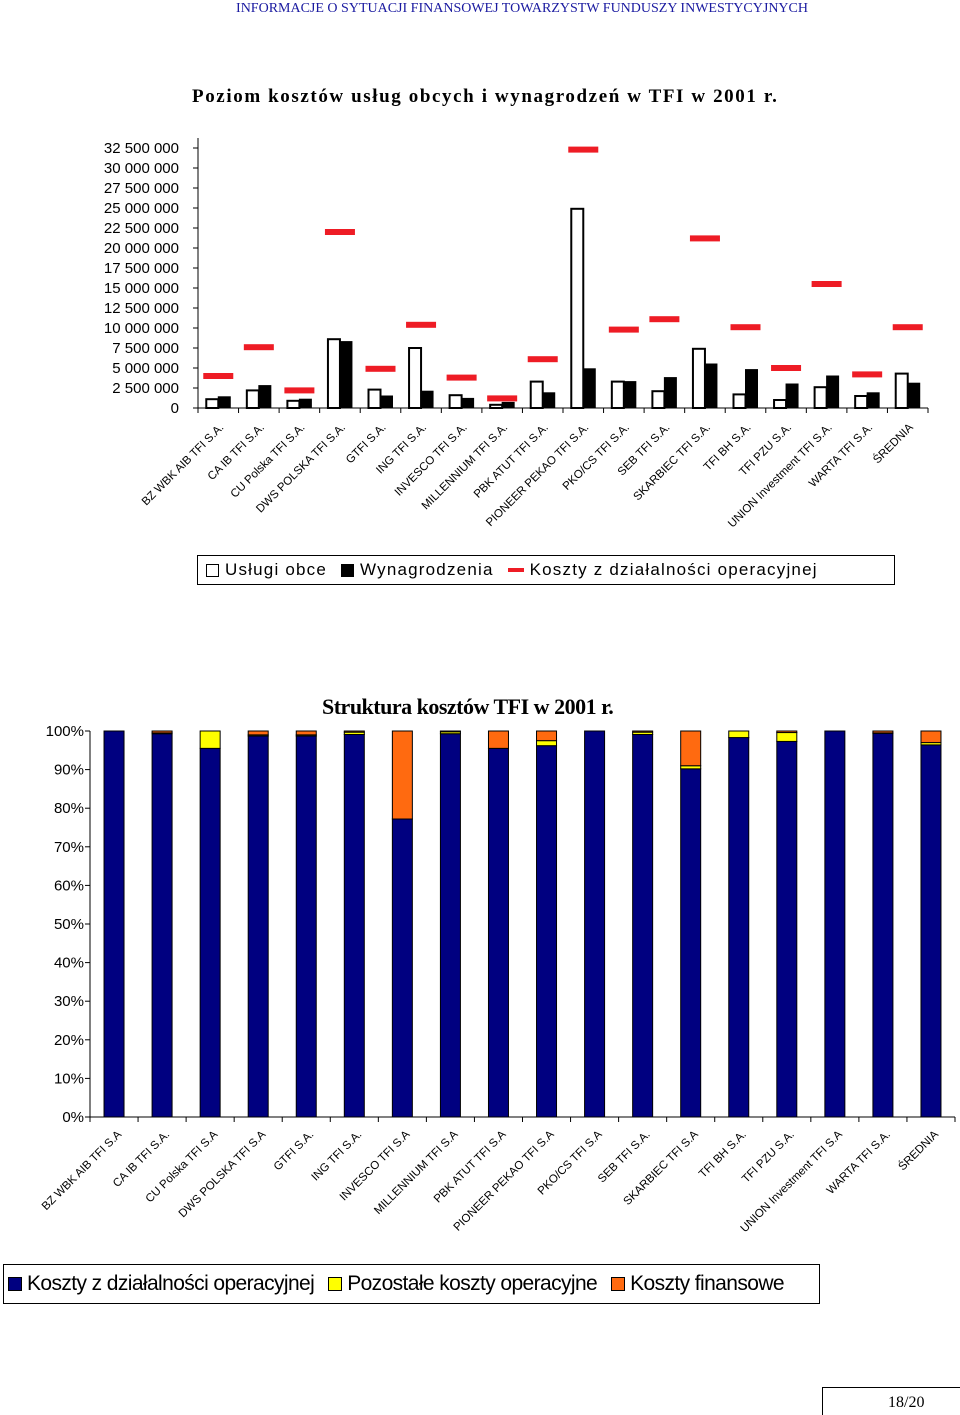 Image resolution: width=960 pixels, height=1415 pixels. Describe the element at coordinates (171, 1283) in the screenshot. I see `legend2-label-dzialalnosc: Koszty z działalności operacyjnej` at that location.